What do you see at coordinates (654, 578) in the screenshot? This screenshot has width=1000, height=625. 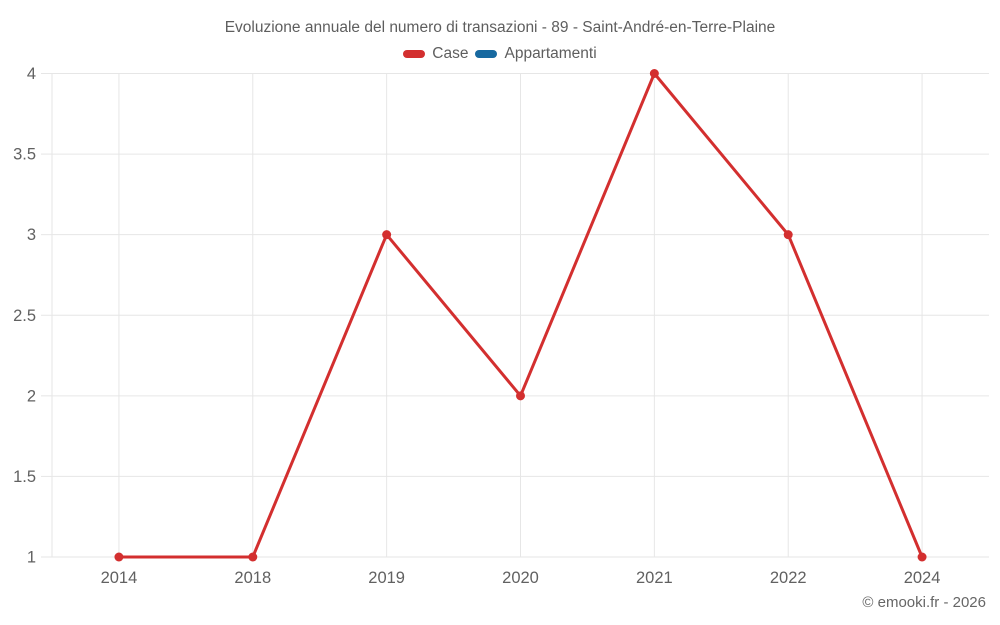 I see `x-axis-label: 2021` at bounding box center [654, 578].